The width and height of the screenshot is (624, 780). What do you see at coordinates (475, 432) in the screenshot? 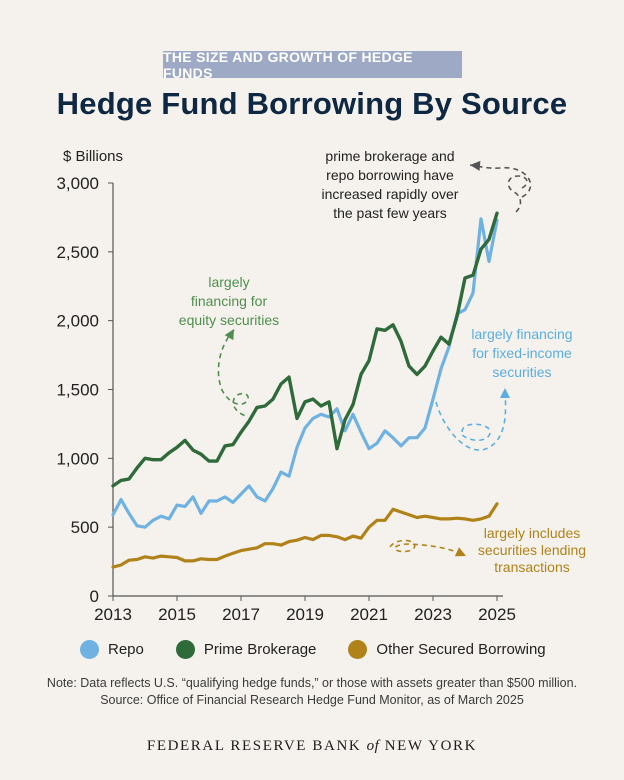
I see `annotation-loop-fixed` at bounding box center [475, 432].